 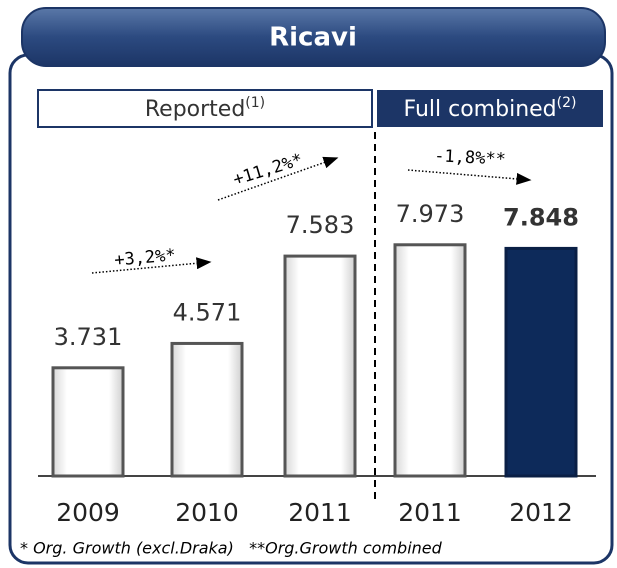 I want to click on value-label: 3.731, so click(x=88, y=337).